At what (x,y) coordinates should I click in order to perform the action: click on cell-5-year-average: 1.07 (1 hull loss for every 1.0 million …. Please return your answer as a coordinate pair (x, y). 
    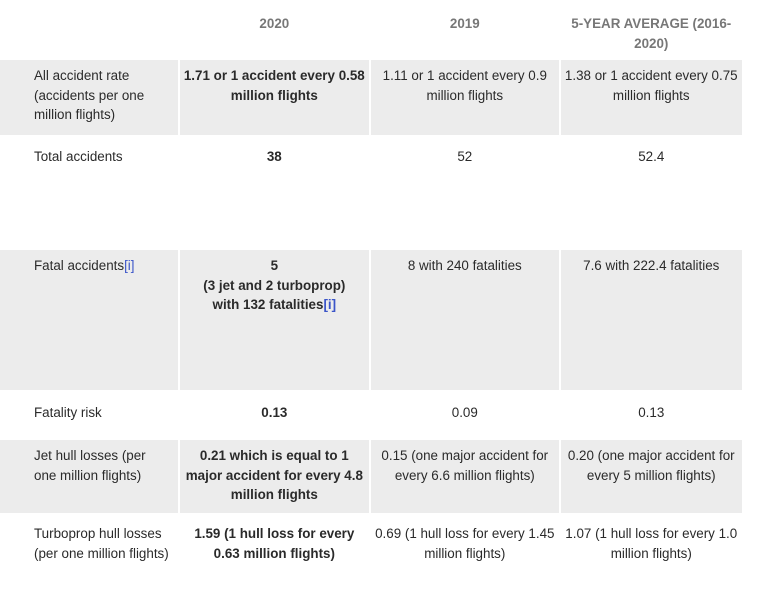
    Looking at the image, I should click on (651, 543).